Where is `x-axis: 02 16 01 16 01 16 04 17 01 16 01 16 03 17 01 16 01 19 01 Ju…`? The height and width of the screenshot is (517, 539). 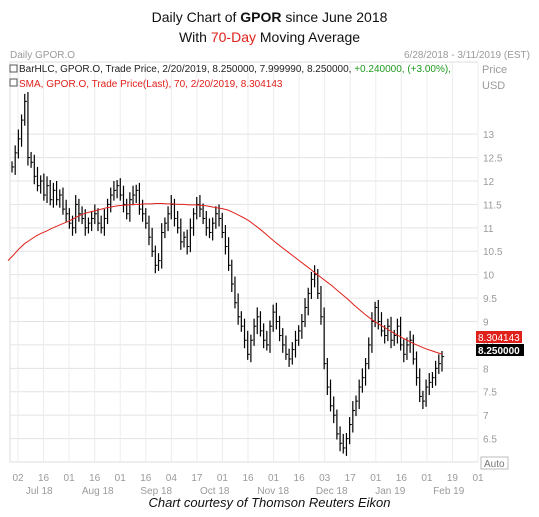 x-axis: 02 16 01 16 01 16 04 17 01 16 01 16 03 17 01 16 01 19 01 Ju… is located at coordinates (248, 485).